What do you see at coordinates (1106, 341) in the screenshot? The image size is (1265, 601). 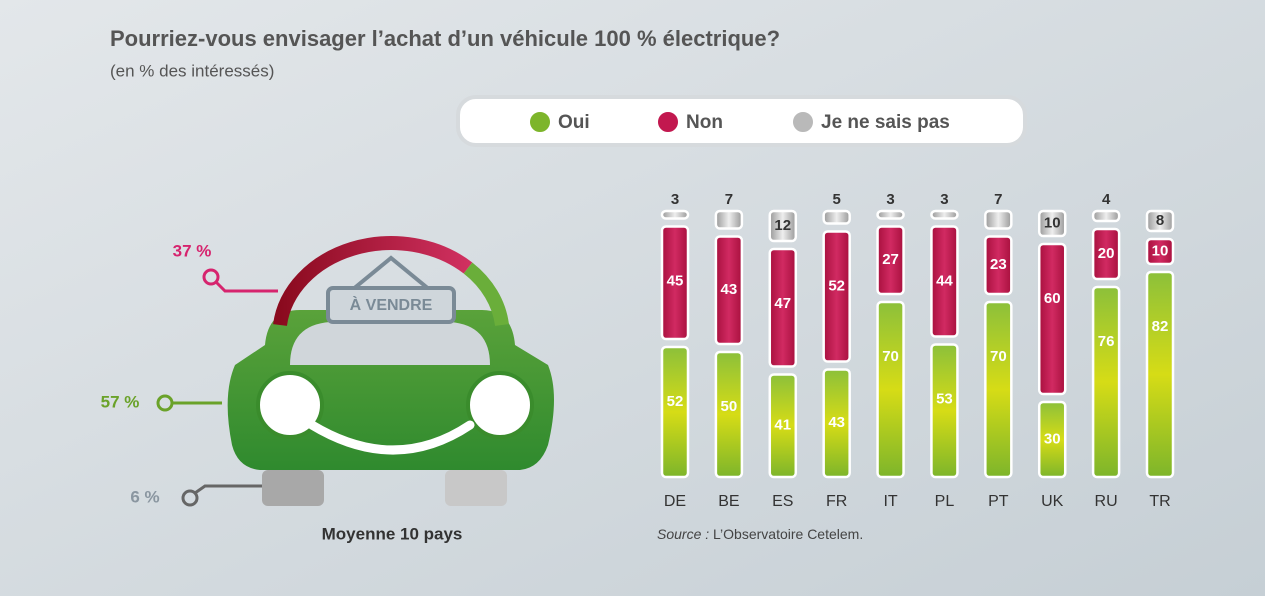 I see `value-label: 76` at bounding box center [1106, 341].